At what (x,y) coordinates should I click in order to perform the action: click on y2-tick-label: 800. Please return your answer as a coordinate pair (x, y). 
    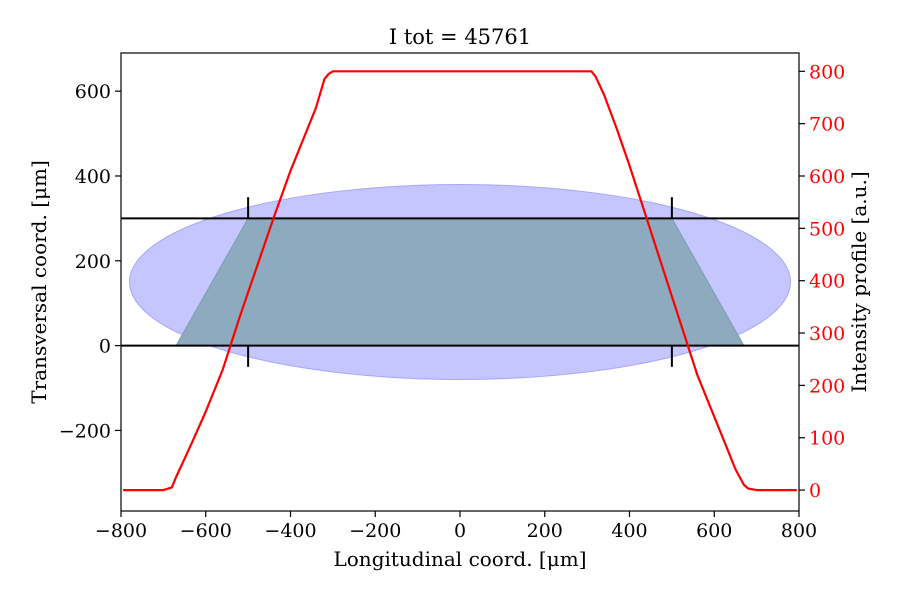
    Looking at the image, I should click on (827, 72).